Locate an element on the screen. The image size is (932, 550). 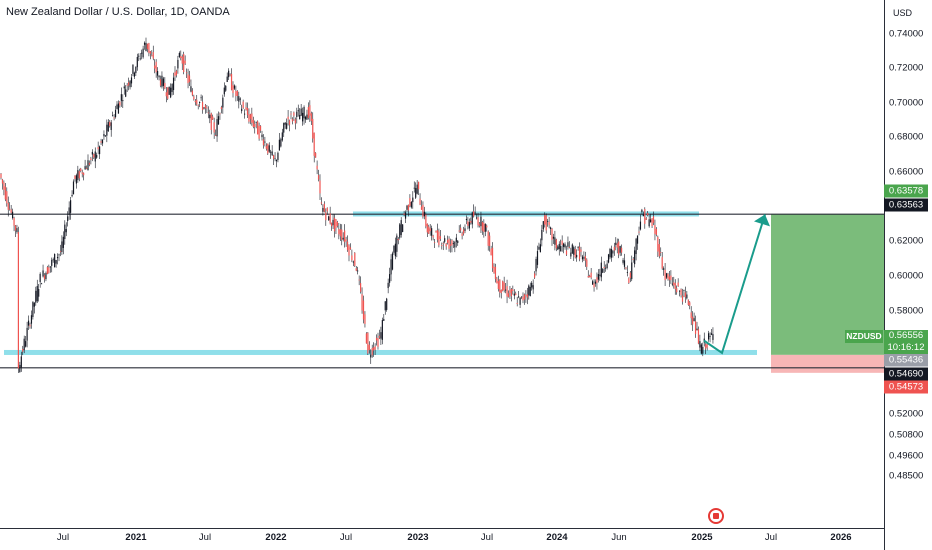
price-tick-label: 0.66000 is located at coordinates (906, 172).